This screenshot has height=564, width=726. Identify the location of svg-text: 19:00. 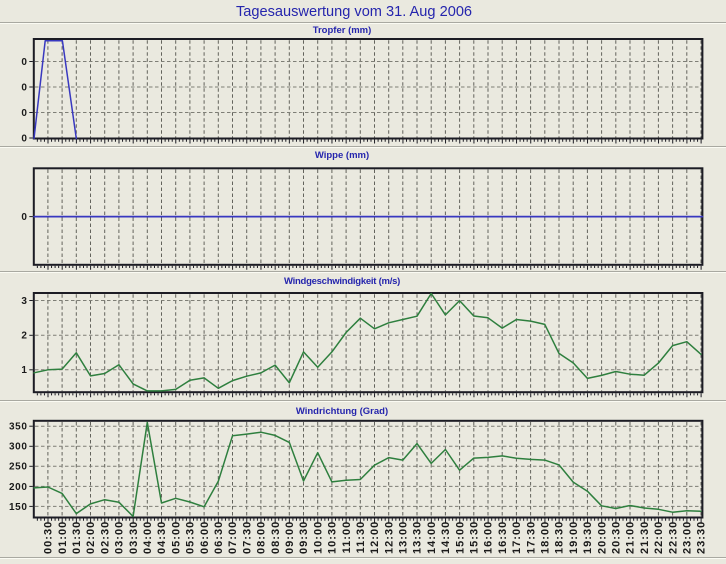
(574, 537).